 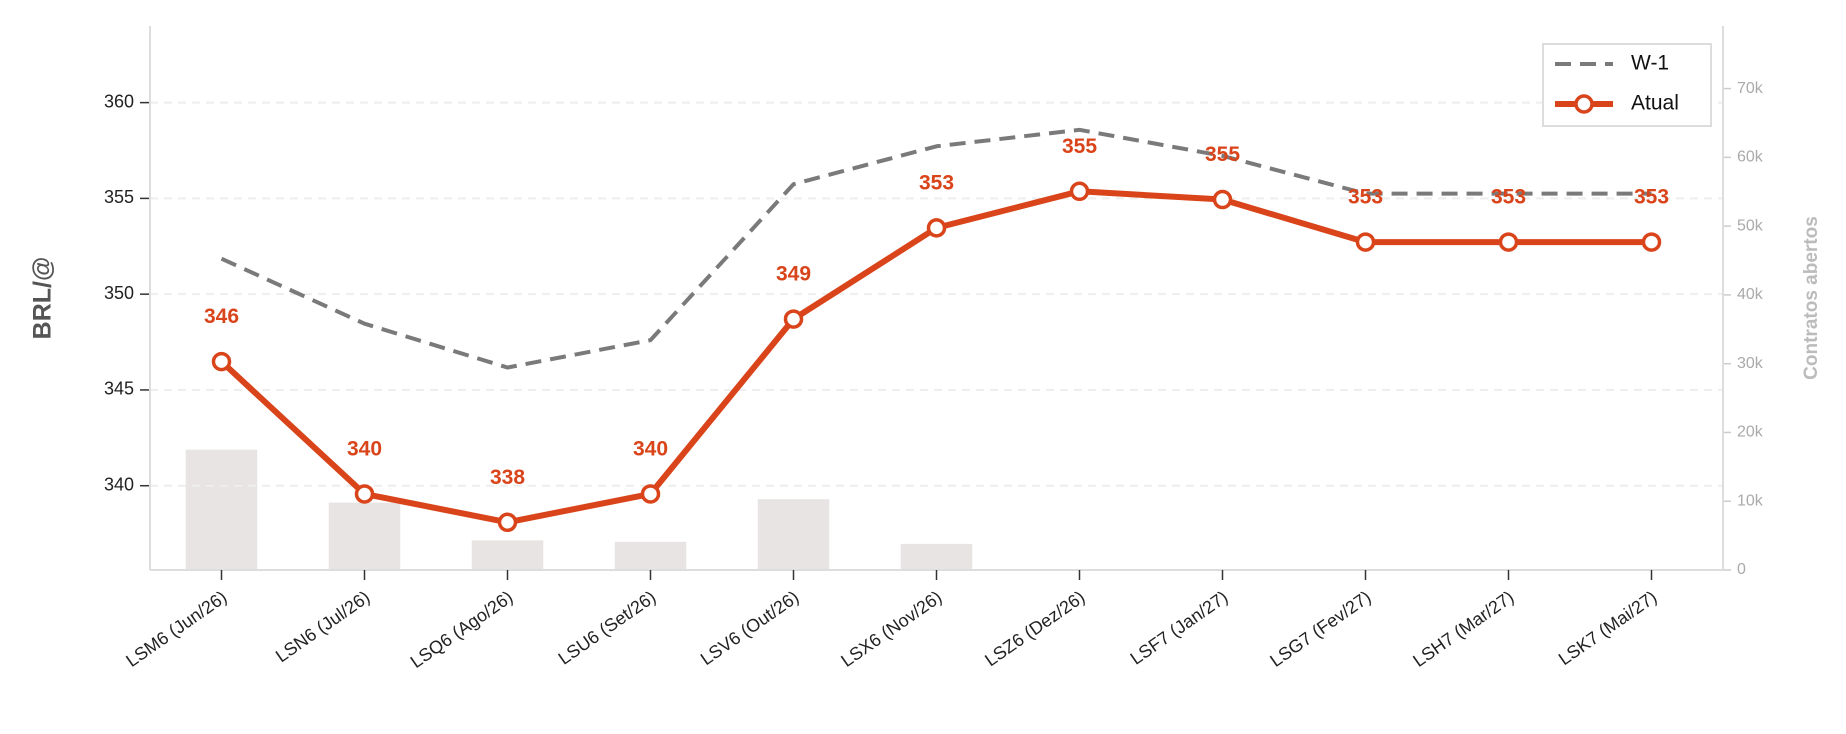 I want to click on y-tick-label: 355, so click(x=119, y=197).